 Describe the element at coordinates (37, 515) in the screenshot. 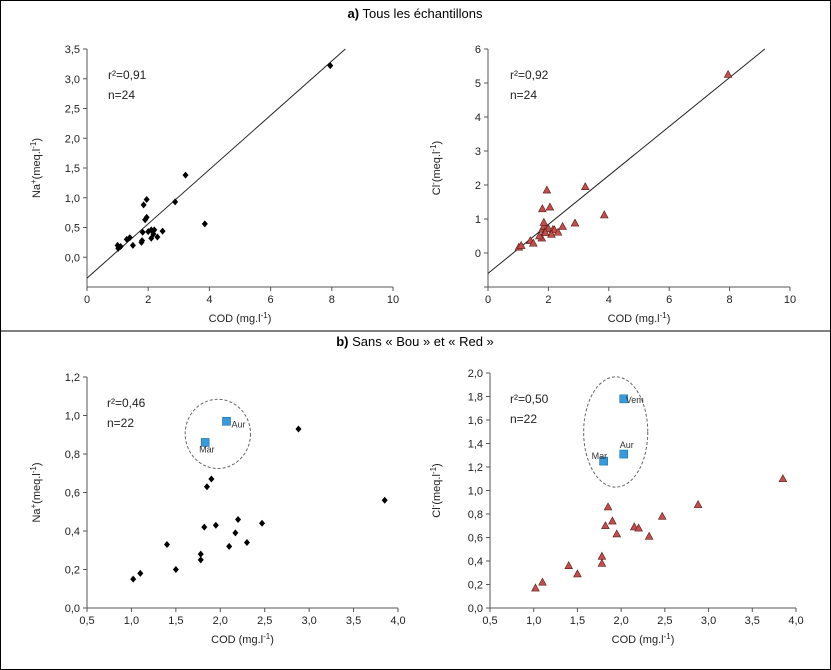

I see `y-axis-label-text: Na` at that location.